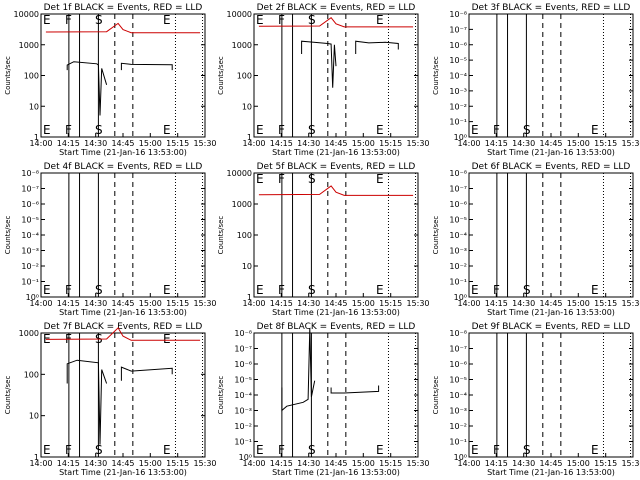 The width and height of the screenshot is (640, 480). Describe the element at coordinates (123, 327) in the screenshot. I see `panel-title: Det 7f BLACK = Events, RED = LLD` at that location.